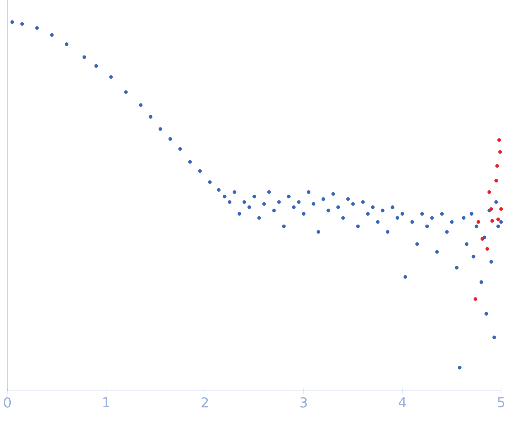 The image size is (509, 428). What do you see at coordinates (107, 402) in the screenshot?
I see `x-tick-label: 1` at bounding box center [107, 402].